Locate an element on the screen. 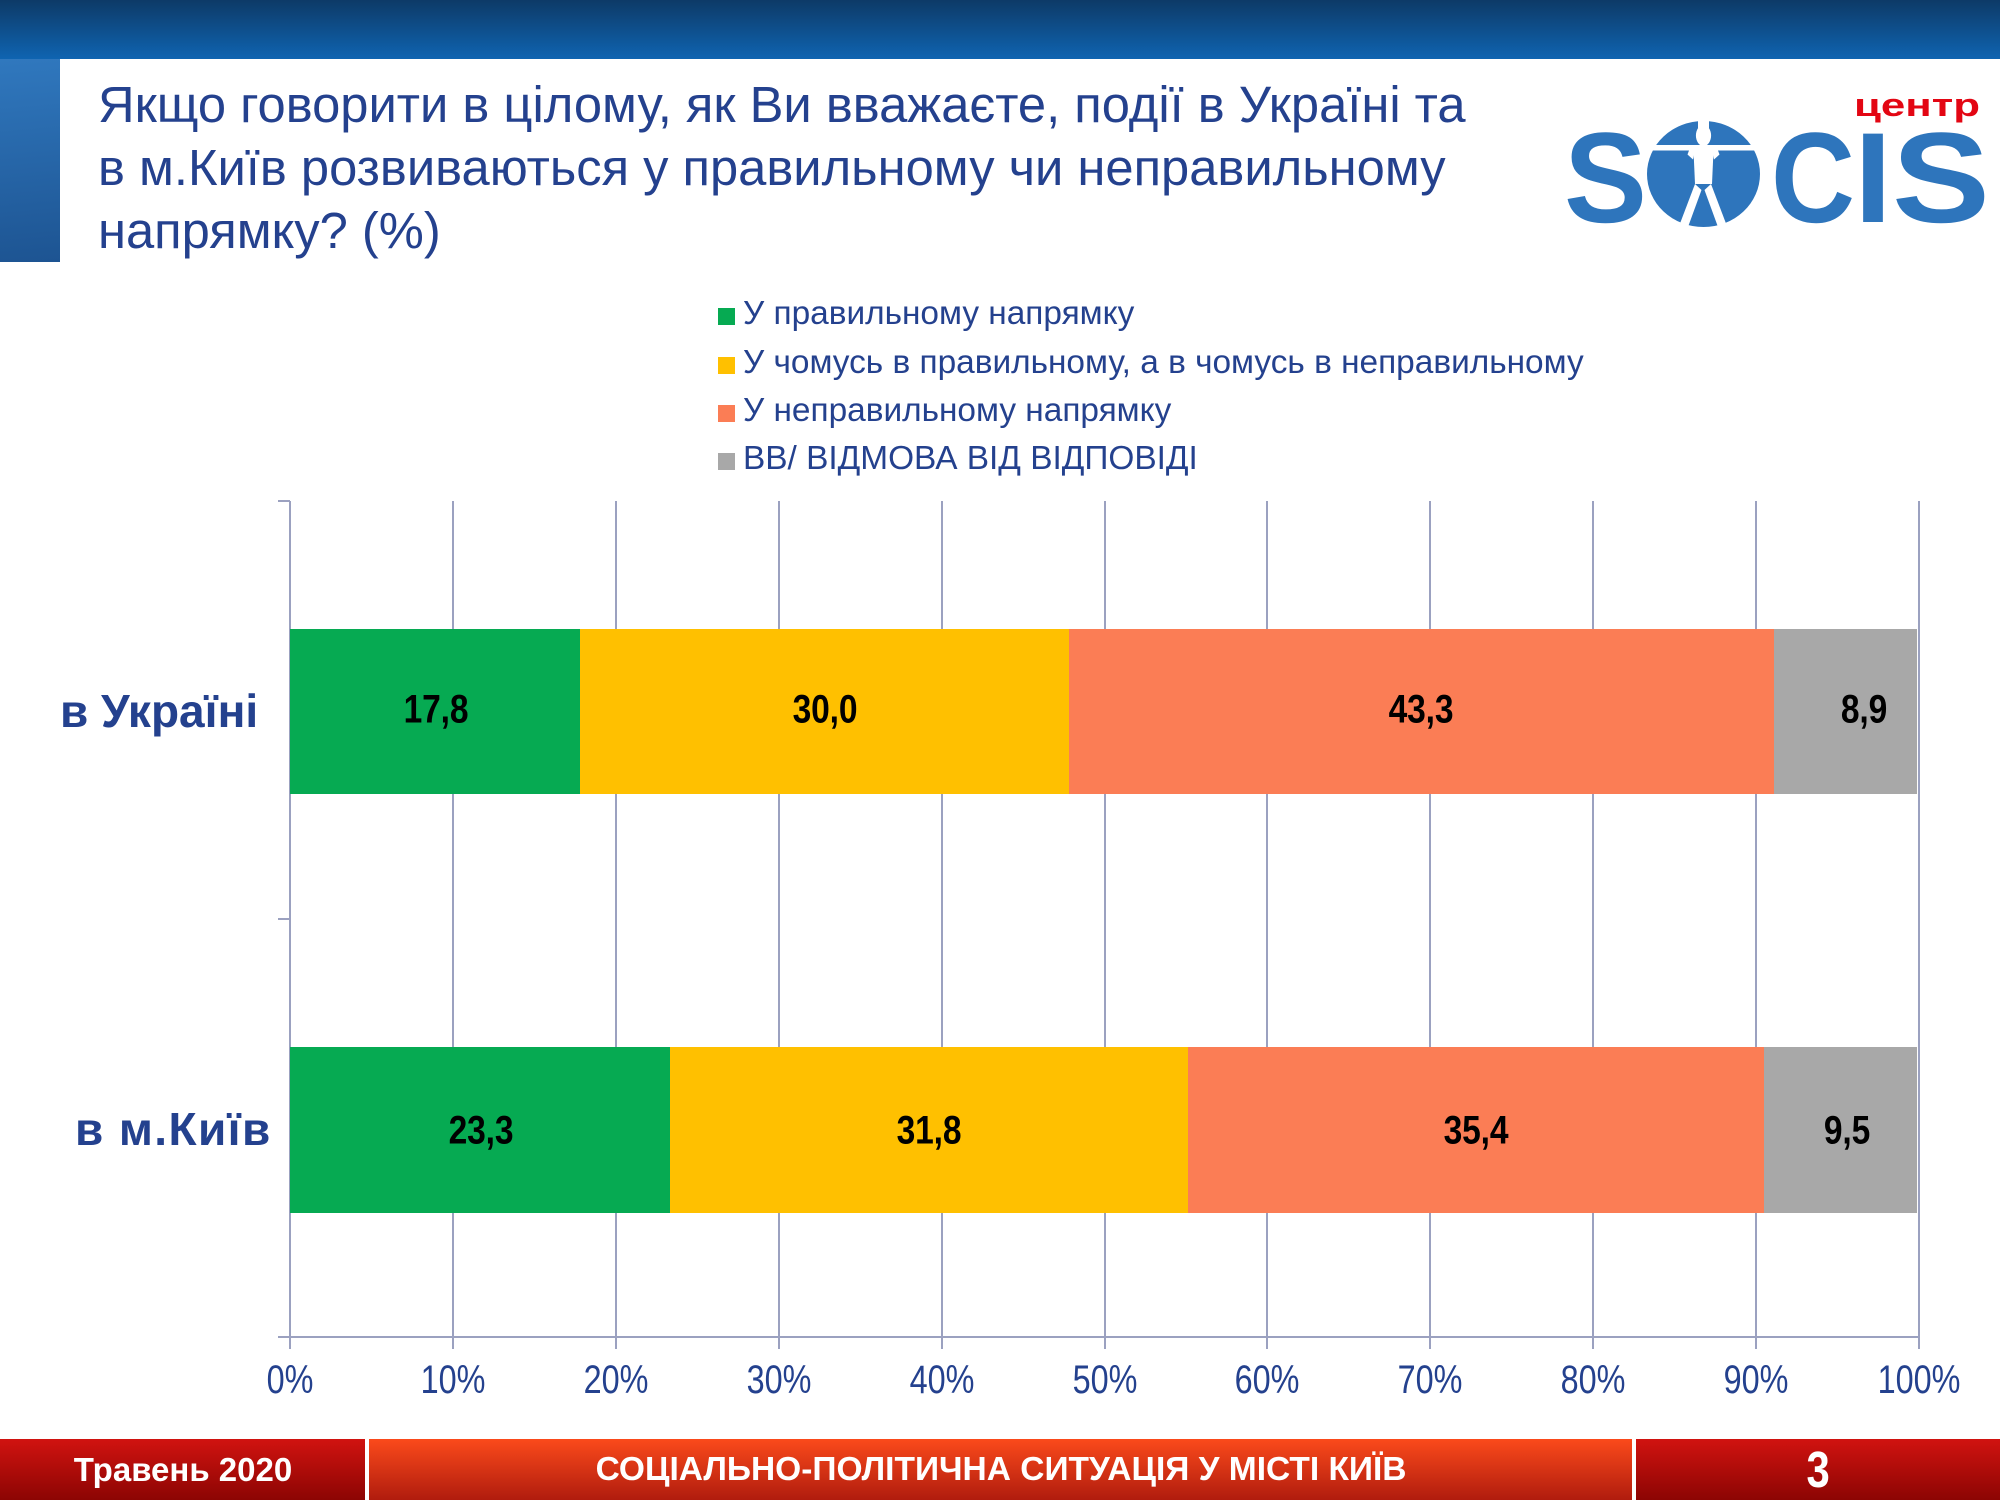 Image resolution: width=2000 pixels, height=1500 pixels. svg-text: центр is located at coordinates (1917, 105).